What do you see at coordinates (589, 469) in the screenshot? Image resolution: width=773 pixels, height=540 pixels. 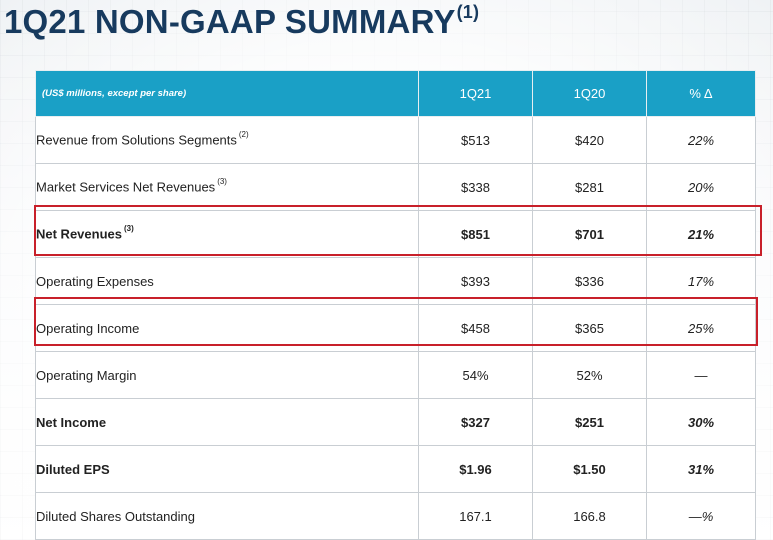 I see `cell-1q20: $1.50` at bounding box center [589, 469].